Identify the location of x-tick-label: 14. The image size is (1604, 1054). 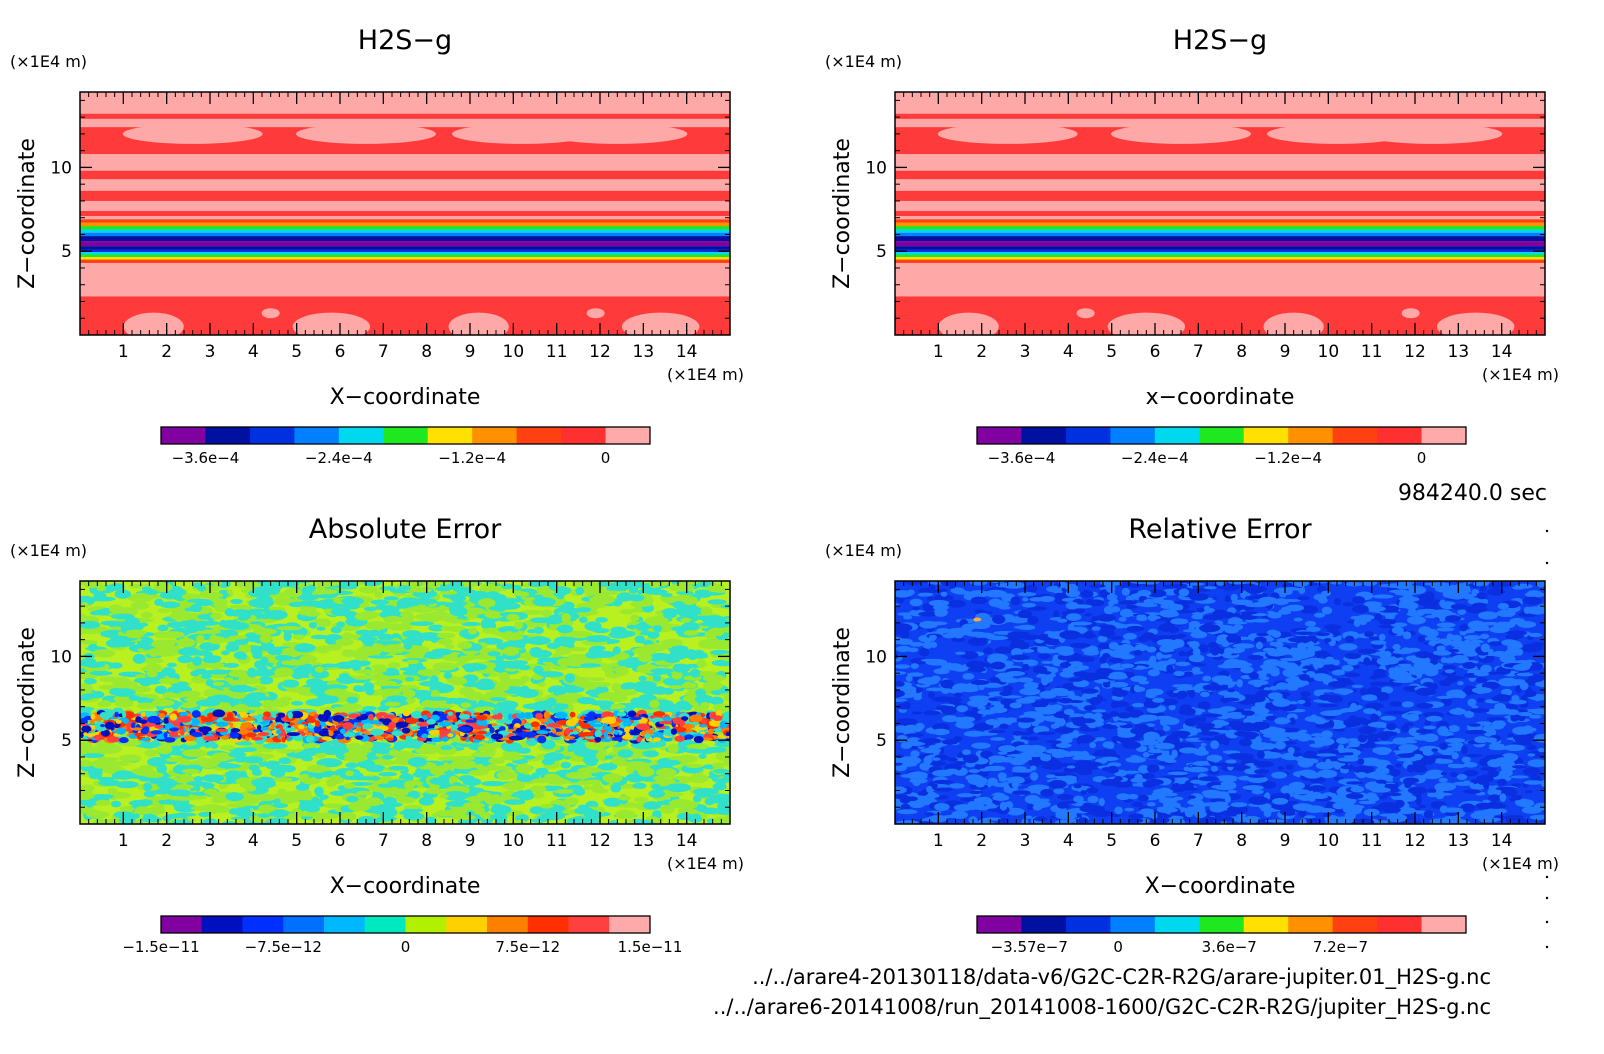
(687, 352).